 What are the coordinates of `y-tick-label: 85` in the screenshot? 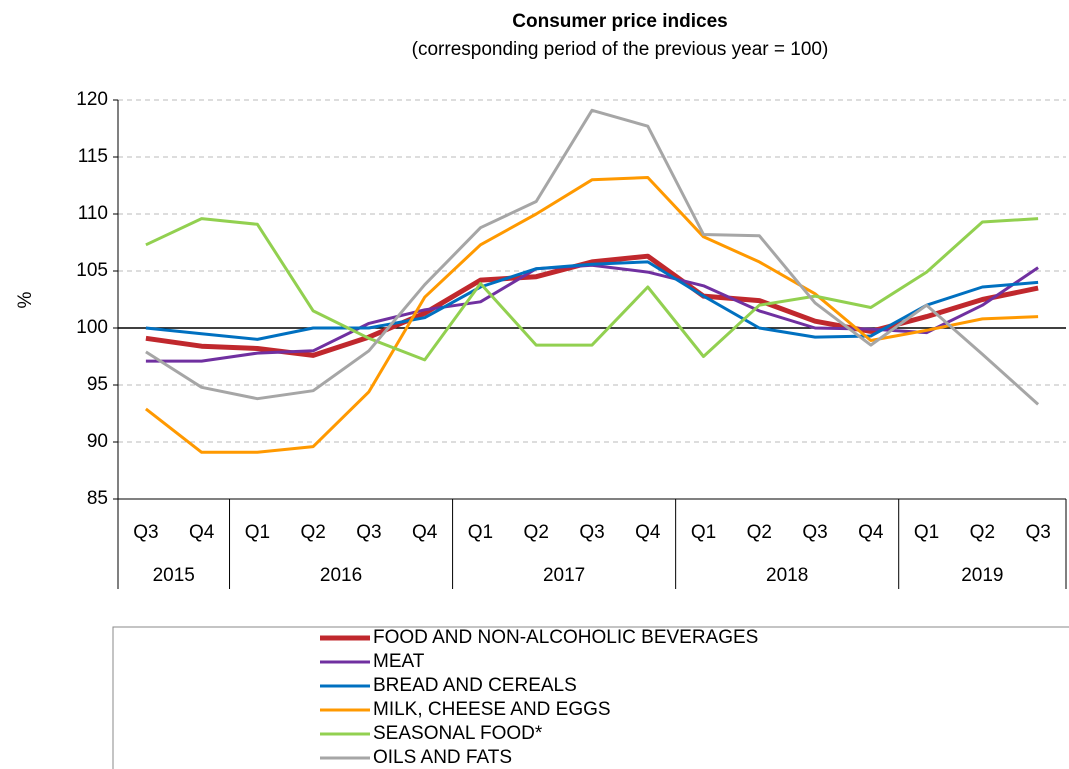 It's located at (97, 498).